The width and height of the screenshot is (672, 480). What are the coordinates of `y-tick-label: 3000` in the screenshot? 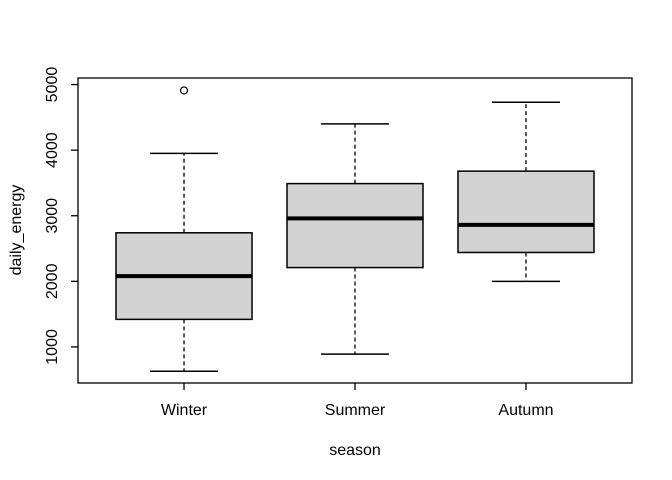 It's located at (52, 216).